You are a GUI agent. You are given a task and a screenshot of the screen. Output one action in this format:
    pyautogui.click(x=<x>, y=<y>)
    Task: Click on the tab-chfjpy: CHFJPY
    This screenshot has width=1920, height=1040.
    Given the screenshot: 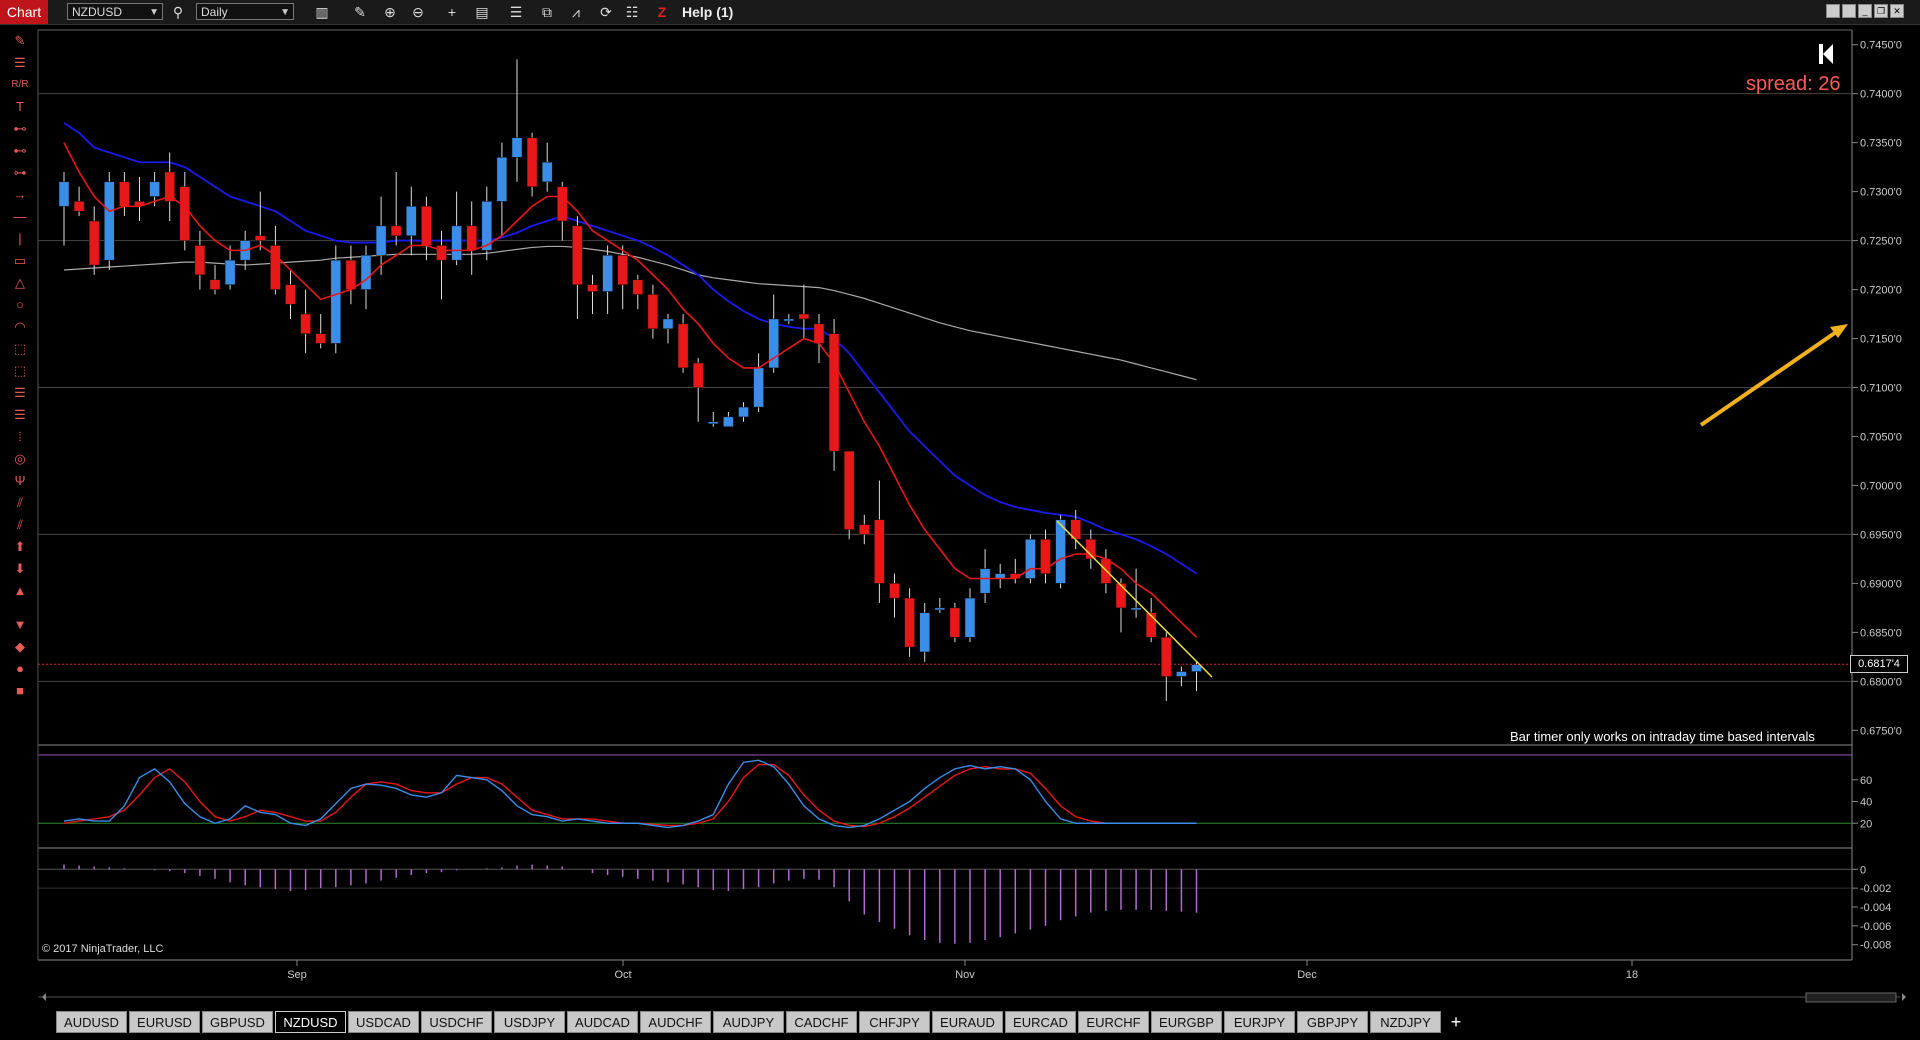 What is the action you would take?
    pyautogui.click(x=894, y=1022)
    